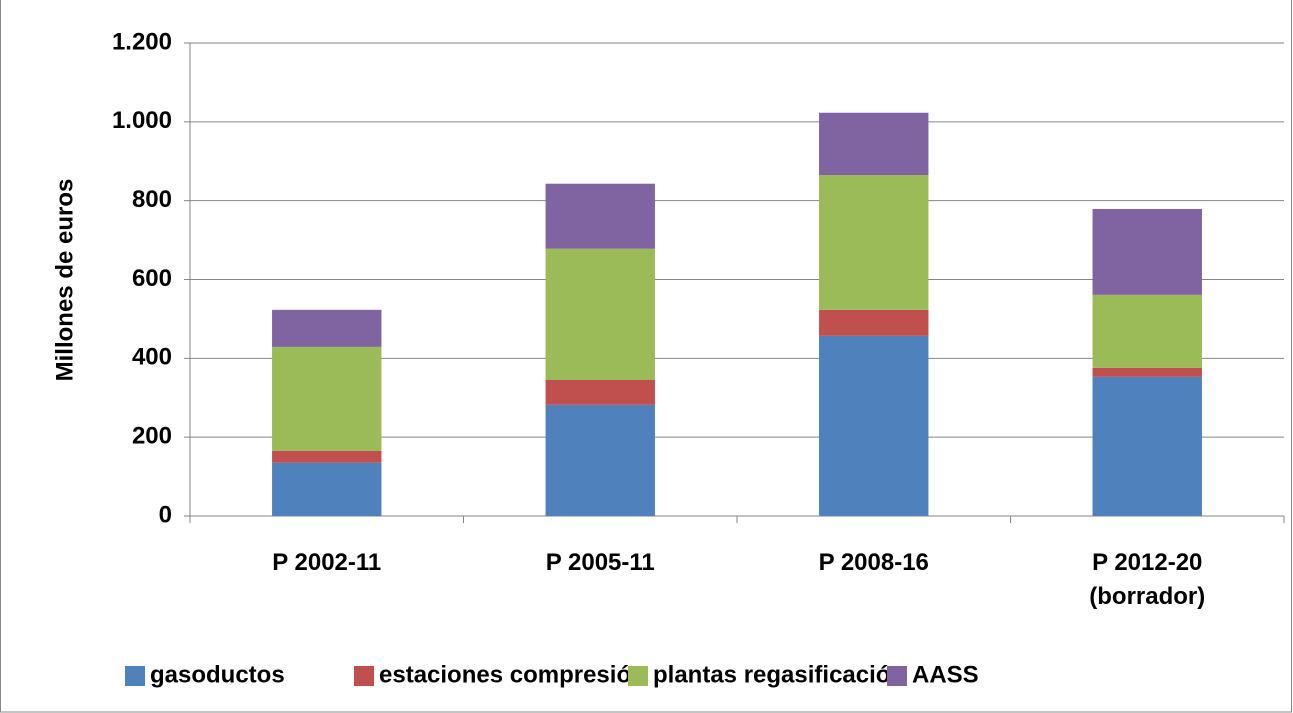 The height and width of the screenshot is (713, 1293). Describe the element at coordinates (327, 562) in the screenshot. I see `x-tick-label: P 2002-11` at that location.